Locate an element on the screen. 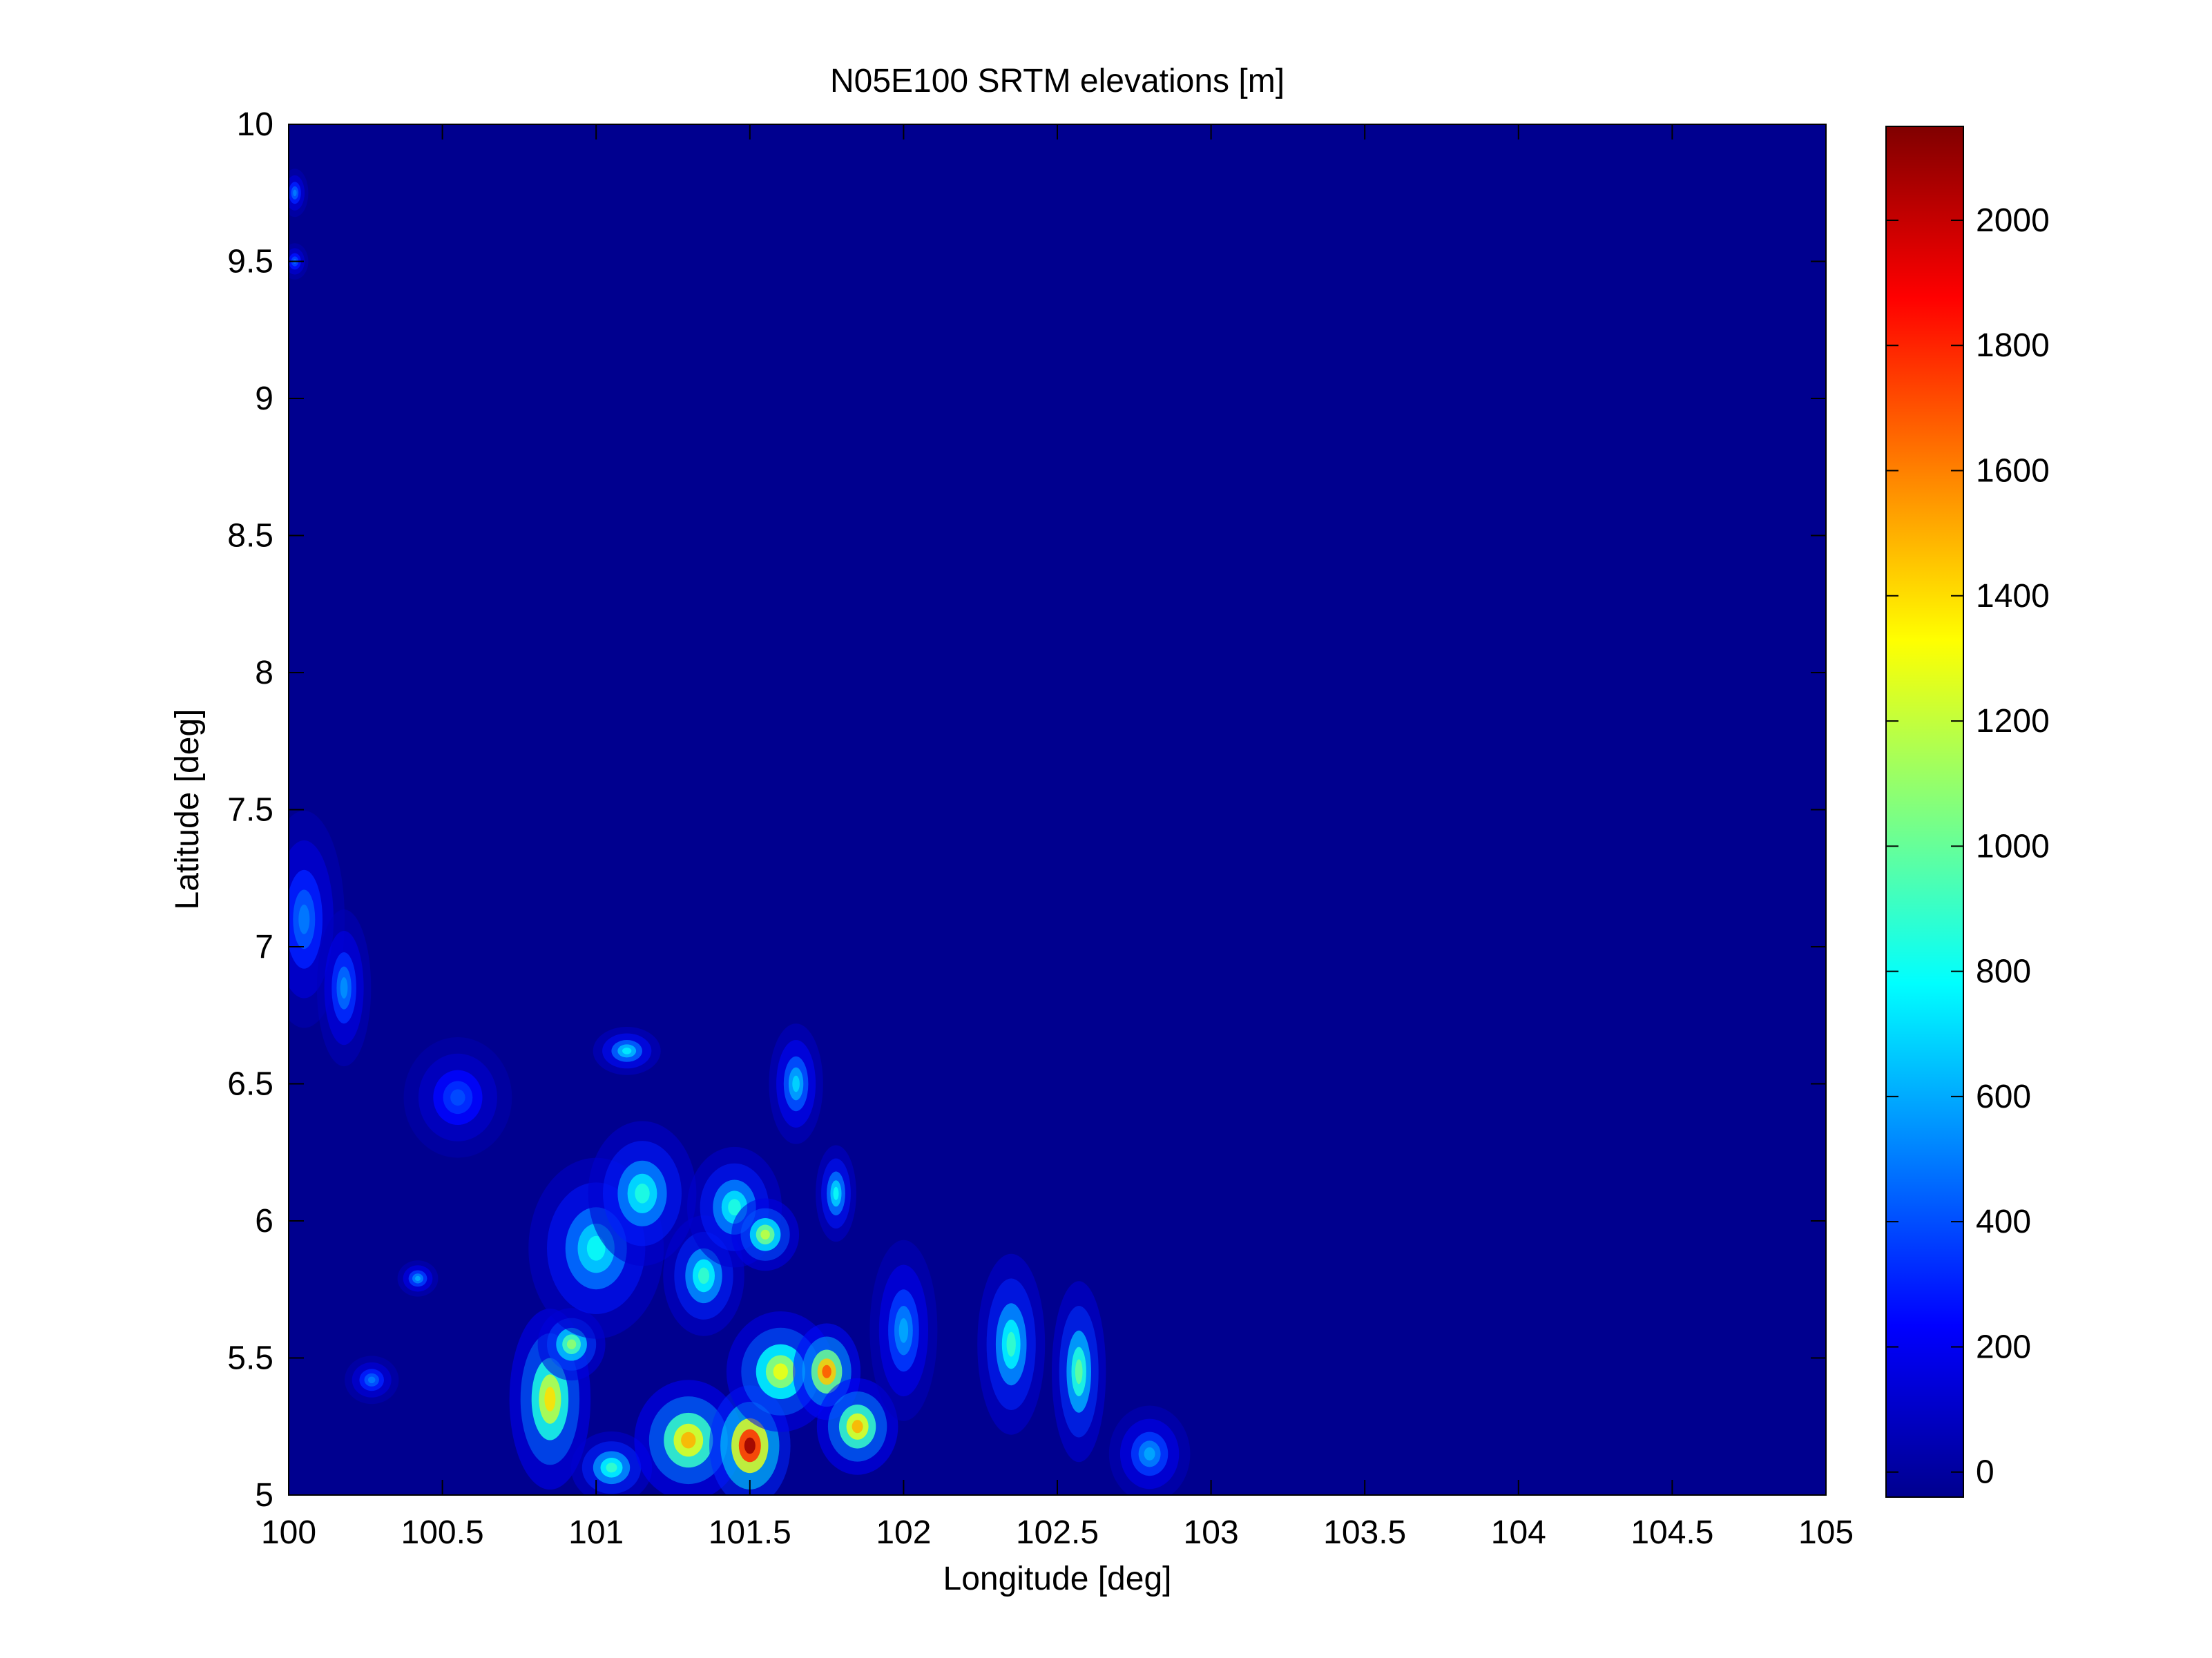 The image size is (2212, 1658). x-tick-label: 102.5 is located at coordinates (1057, 1532).